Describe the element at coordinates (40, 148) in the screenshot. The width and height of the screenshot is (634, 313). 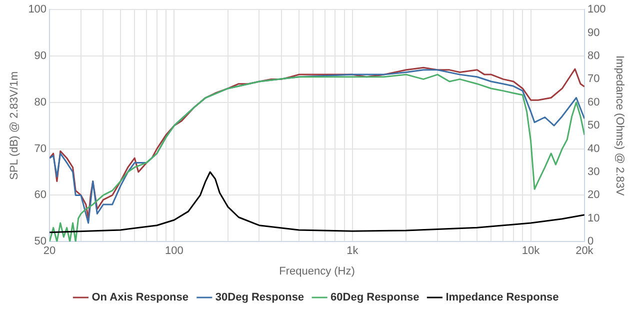
I see `y-tick-label: 70` at that location.